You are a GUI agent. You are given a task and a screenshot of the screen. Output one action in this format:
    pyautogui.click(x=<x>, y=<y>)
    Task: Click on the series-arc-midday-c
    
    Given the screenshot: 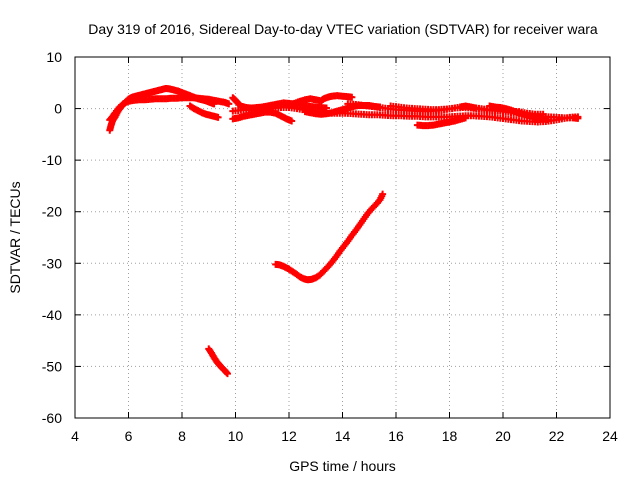 What is the action you would take?
    pyautogui.click(x=323, y=99)
    